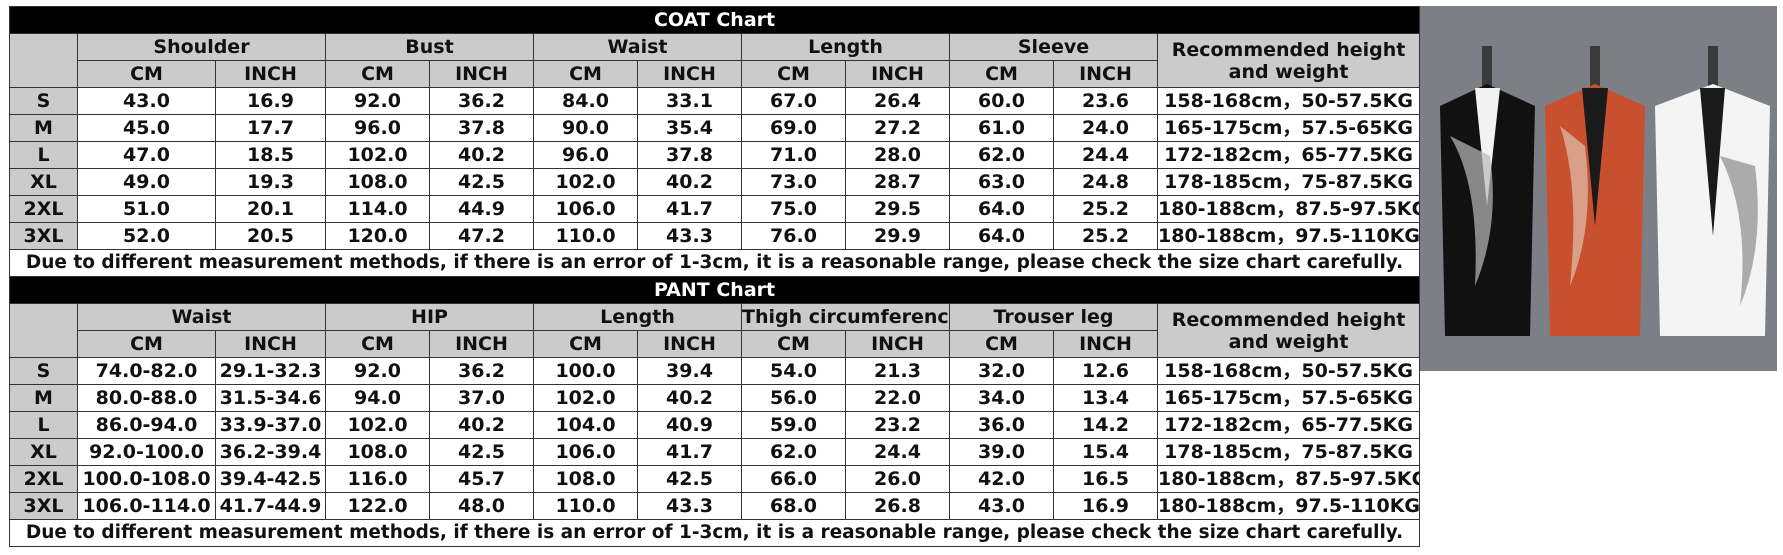 The image size is (1783, 555). I want to click on measurement-cell: 84.0, so click(585, 101).